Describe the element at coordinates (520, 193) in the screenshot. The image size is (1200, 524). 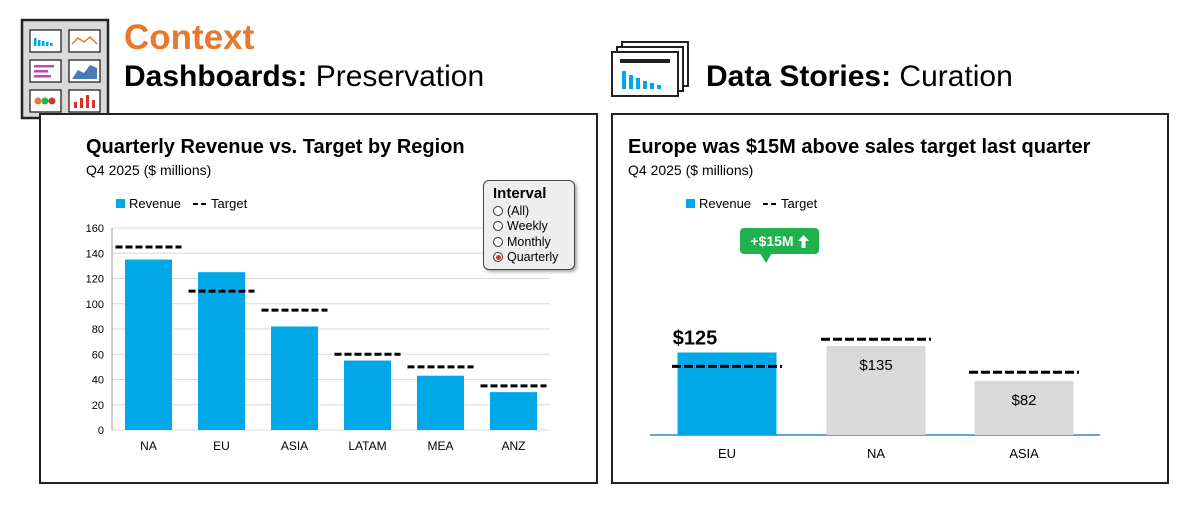
I see `interval-filter-title: Interval` at that location.